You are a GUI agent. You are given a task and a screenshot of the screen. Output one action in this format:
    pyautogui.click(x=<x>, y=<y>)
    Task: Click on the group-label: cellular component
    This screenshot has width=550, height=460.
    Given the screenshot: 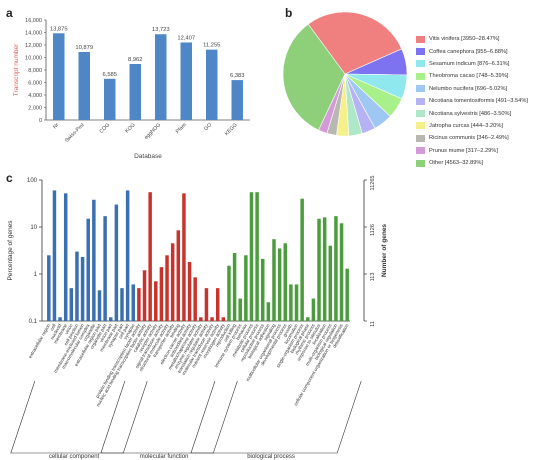 What is the action you would take?
    pyautogui.click(x=74, y=457)
    